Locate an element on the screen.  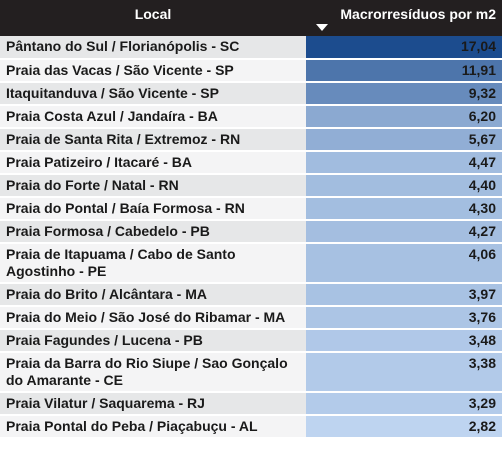
location-cell: Praia Formosa / Cabedelo - PB is located at coordinates (153, 232).